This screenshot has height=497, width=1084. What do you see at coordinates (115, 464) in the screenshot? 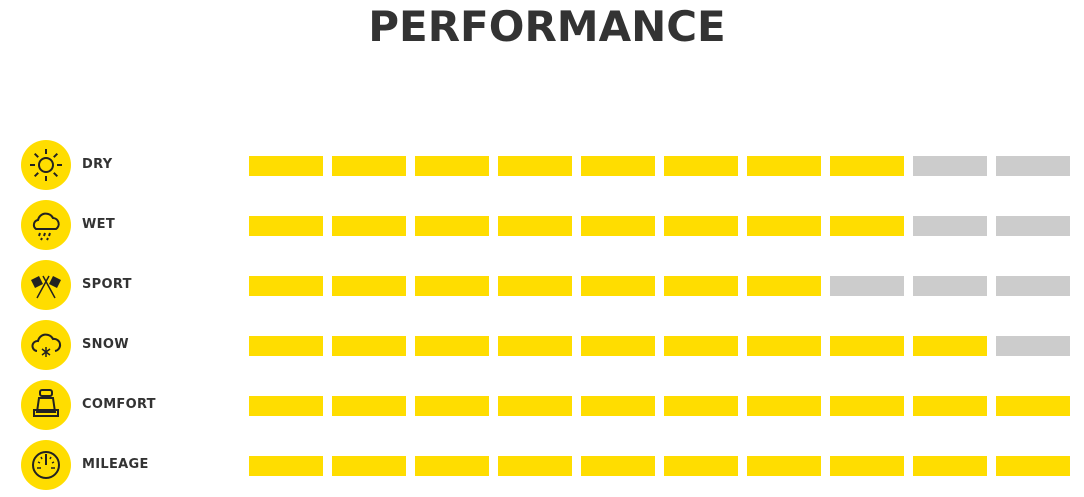
I see `rating-label: MILEAGE` at bounding box center [115, 464].